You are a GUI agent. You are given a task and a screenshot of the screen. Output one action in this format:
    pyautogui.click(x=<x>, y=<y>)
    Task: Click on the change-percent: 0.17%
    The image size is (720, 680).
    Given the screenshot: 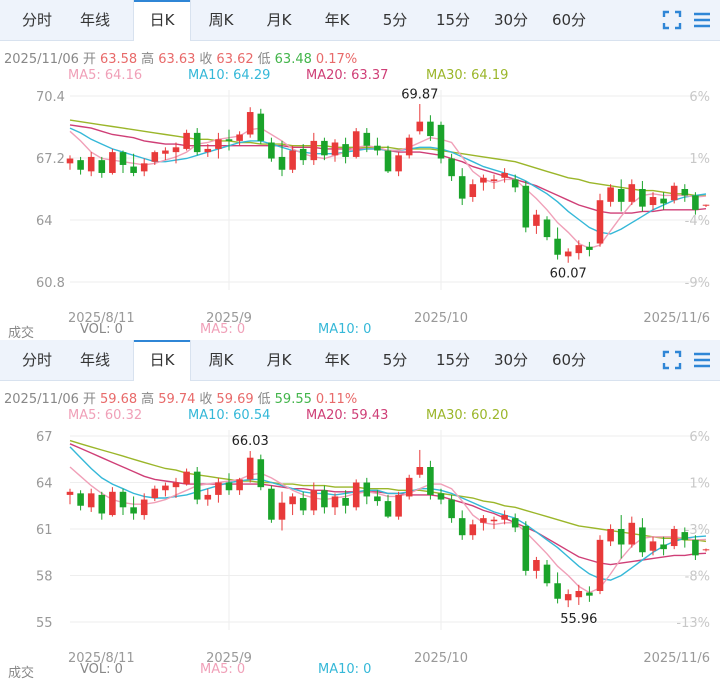 What is the action you would take?
    pyautogui.click(x=336, y=59)
    